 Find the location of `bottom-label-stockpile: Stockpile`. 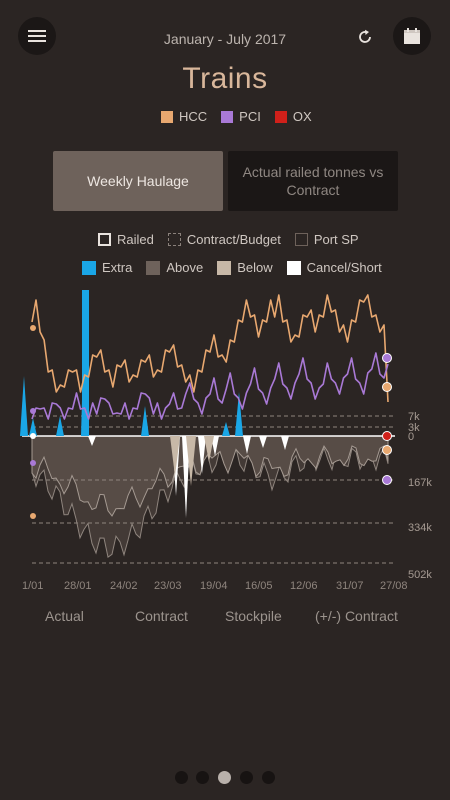

bottom-label-stockpile: Stockpile is located at coordinates (253, 616).